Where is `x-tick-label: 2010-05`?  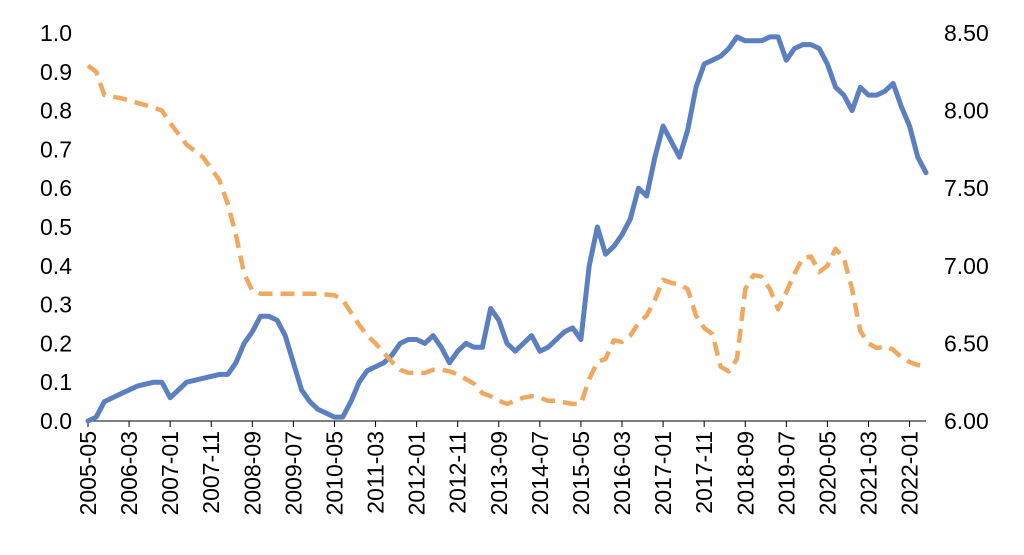 x-tick-label: 2010-05 is located at coordinates (334, 473).